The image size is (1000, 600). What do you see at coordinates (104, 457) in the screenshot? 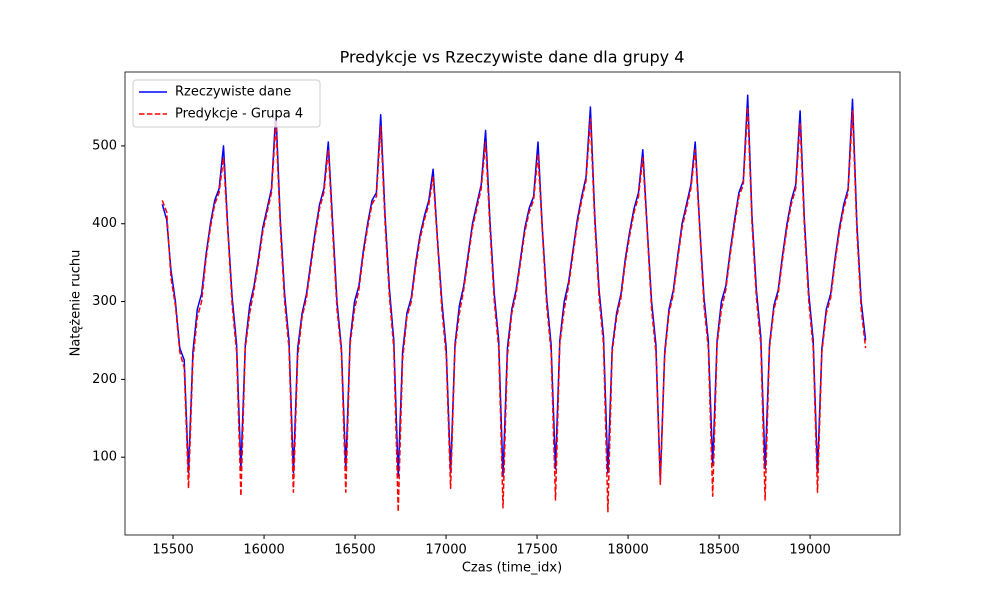
I see `y-tick-label: 100` at bounding box center [104, 457].